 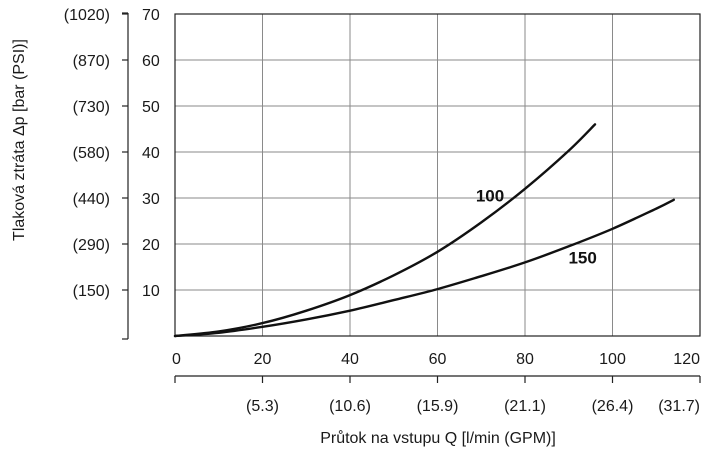 What do you see at coordinates (438, 406) in the screenshot?
I see `x-tick-label-secondary-2: (15.9)` at bounding box center [438, 406].